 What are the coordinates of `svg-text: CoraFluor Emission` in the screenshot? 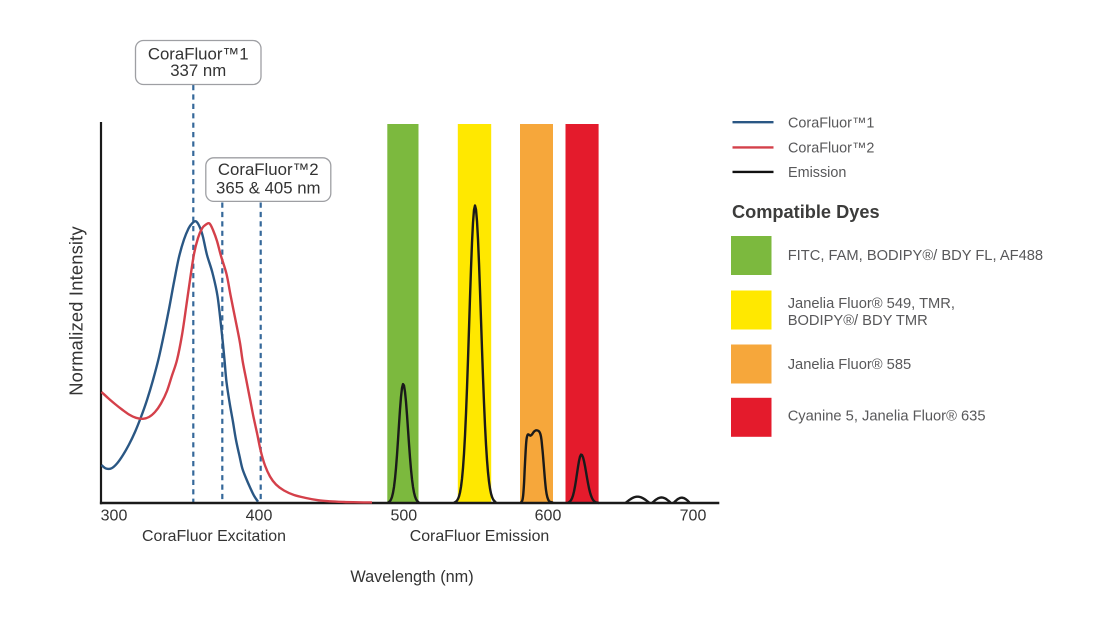 It's located at (480, 536).